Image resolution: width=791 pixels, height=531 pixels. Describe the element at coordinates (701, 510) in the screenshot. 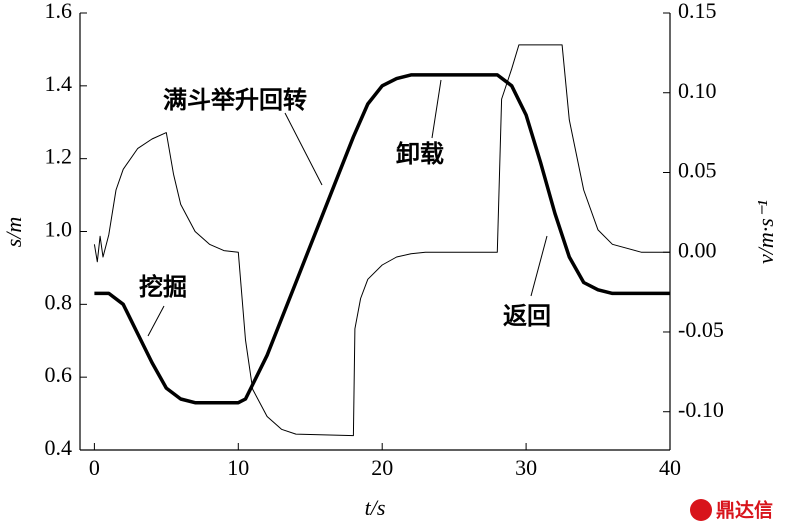

I see `watermark-logo` at that location.